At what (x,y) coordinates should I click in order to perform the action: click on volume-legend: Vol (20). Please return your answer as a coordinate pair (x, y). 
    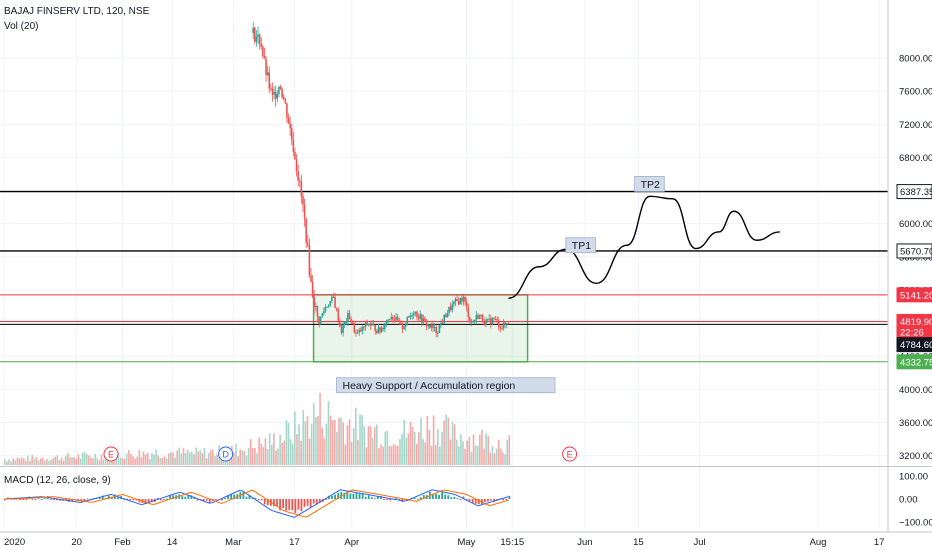
    Looking at the image, I should click on (21, 26).